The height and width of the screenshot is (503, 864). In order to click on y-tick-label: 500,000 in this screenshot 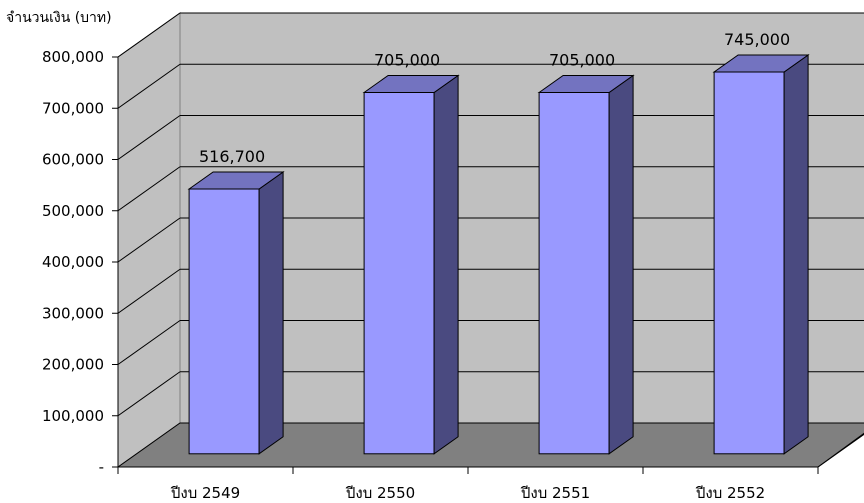, I will do `click(73, 211)`.